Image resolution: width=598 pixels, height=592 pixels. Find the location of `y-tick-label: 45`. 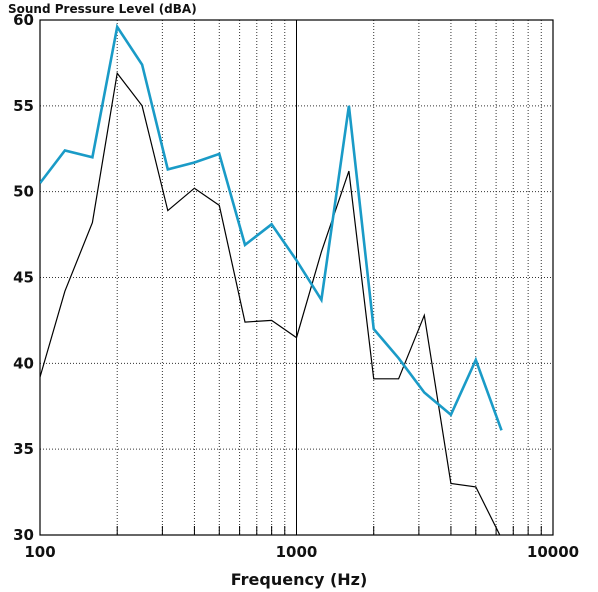

y-tick-label: 45 is located at coordinates (23, 278).